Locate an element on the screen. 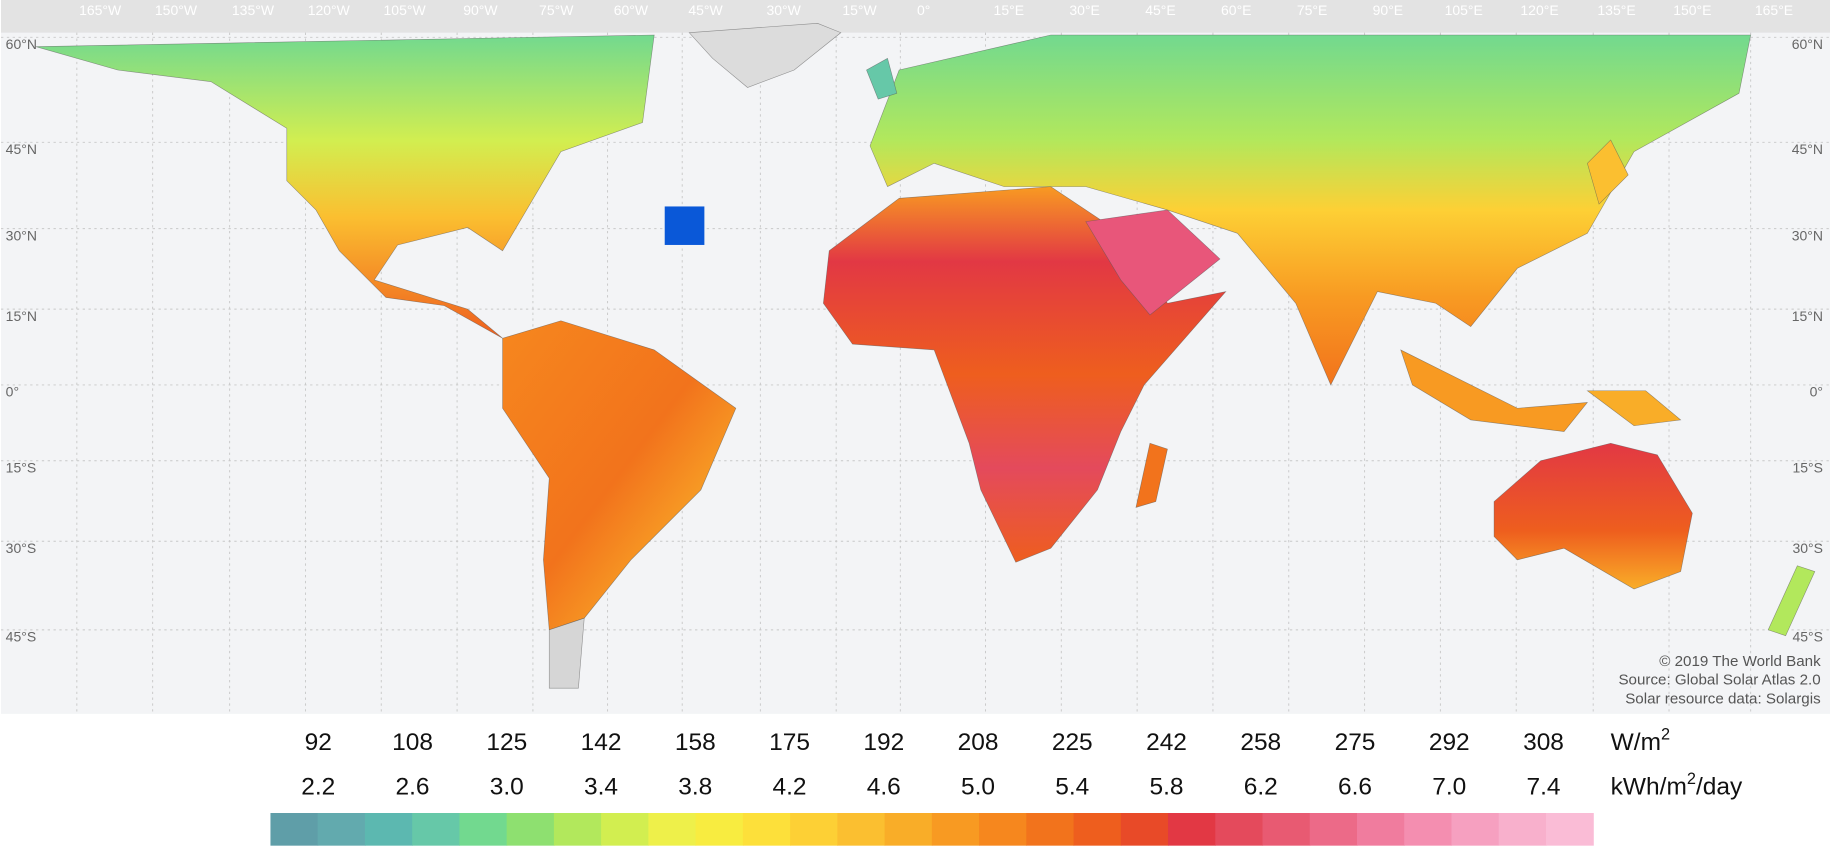 This screenshot has height=848, width=1831. power-value: 275 is located at coordinates (1355, 742).